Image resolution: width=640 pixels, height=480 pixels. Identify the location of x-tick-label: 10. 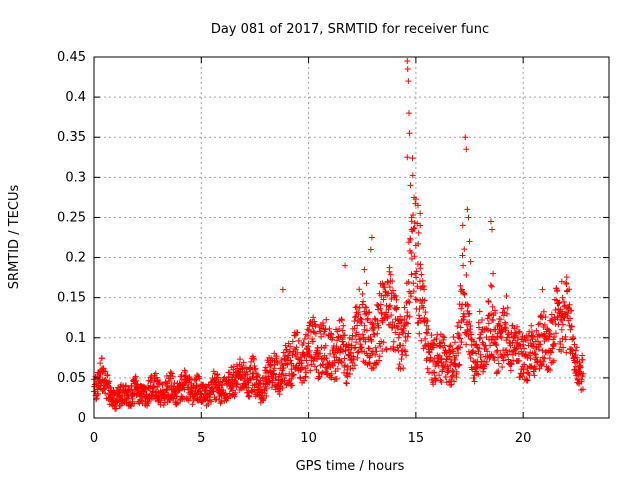
(308, 438).